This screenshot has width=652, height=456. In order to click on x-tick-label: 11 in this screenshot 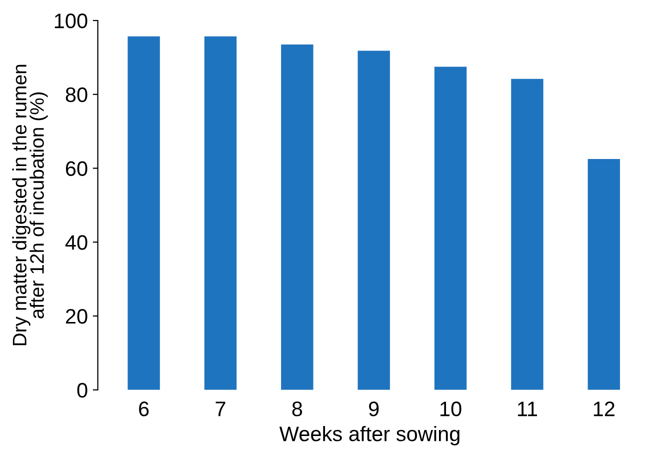, I will do `click(528, 409)`.